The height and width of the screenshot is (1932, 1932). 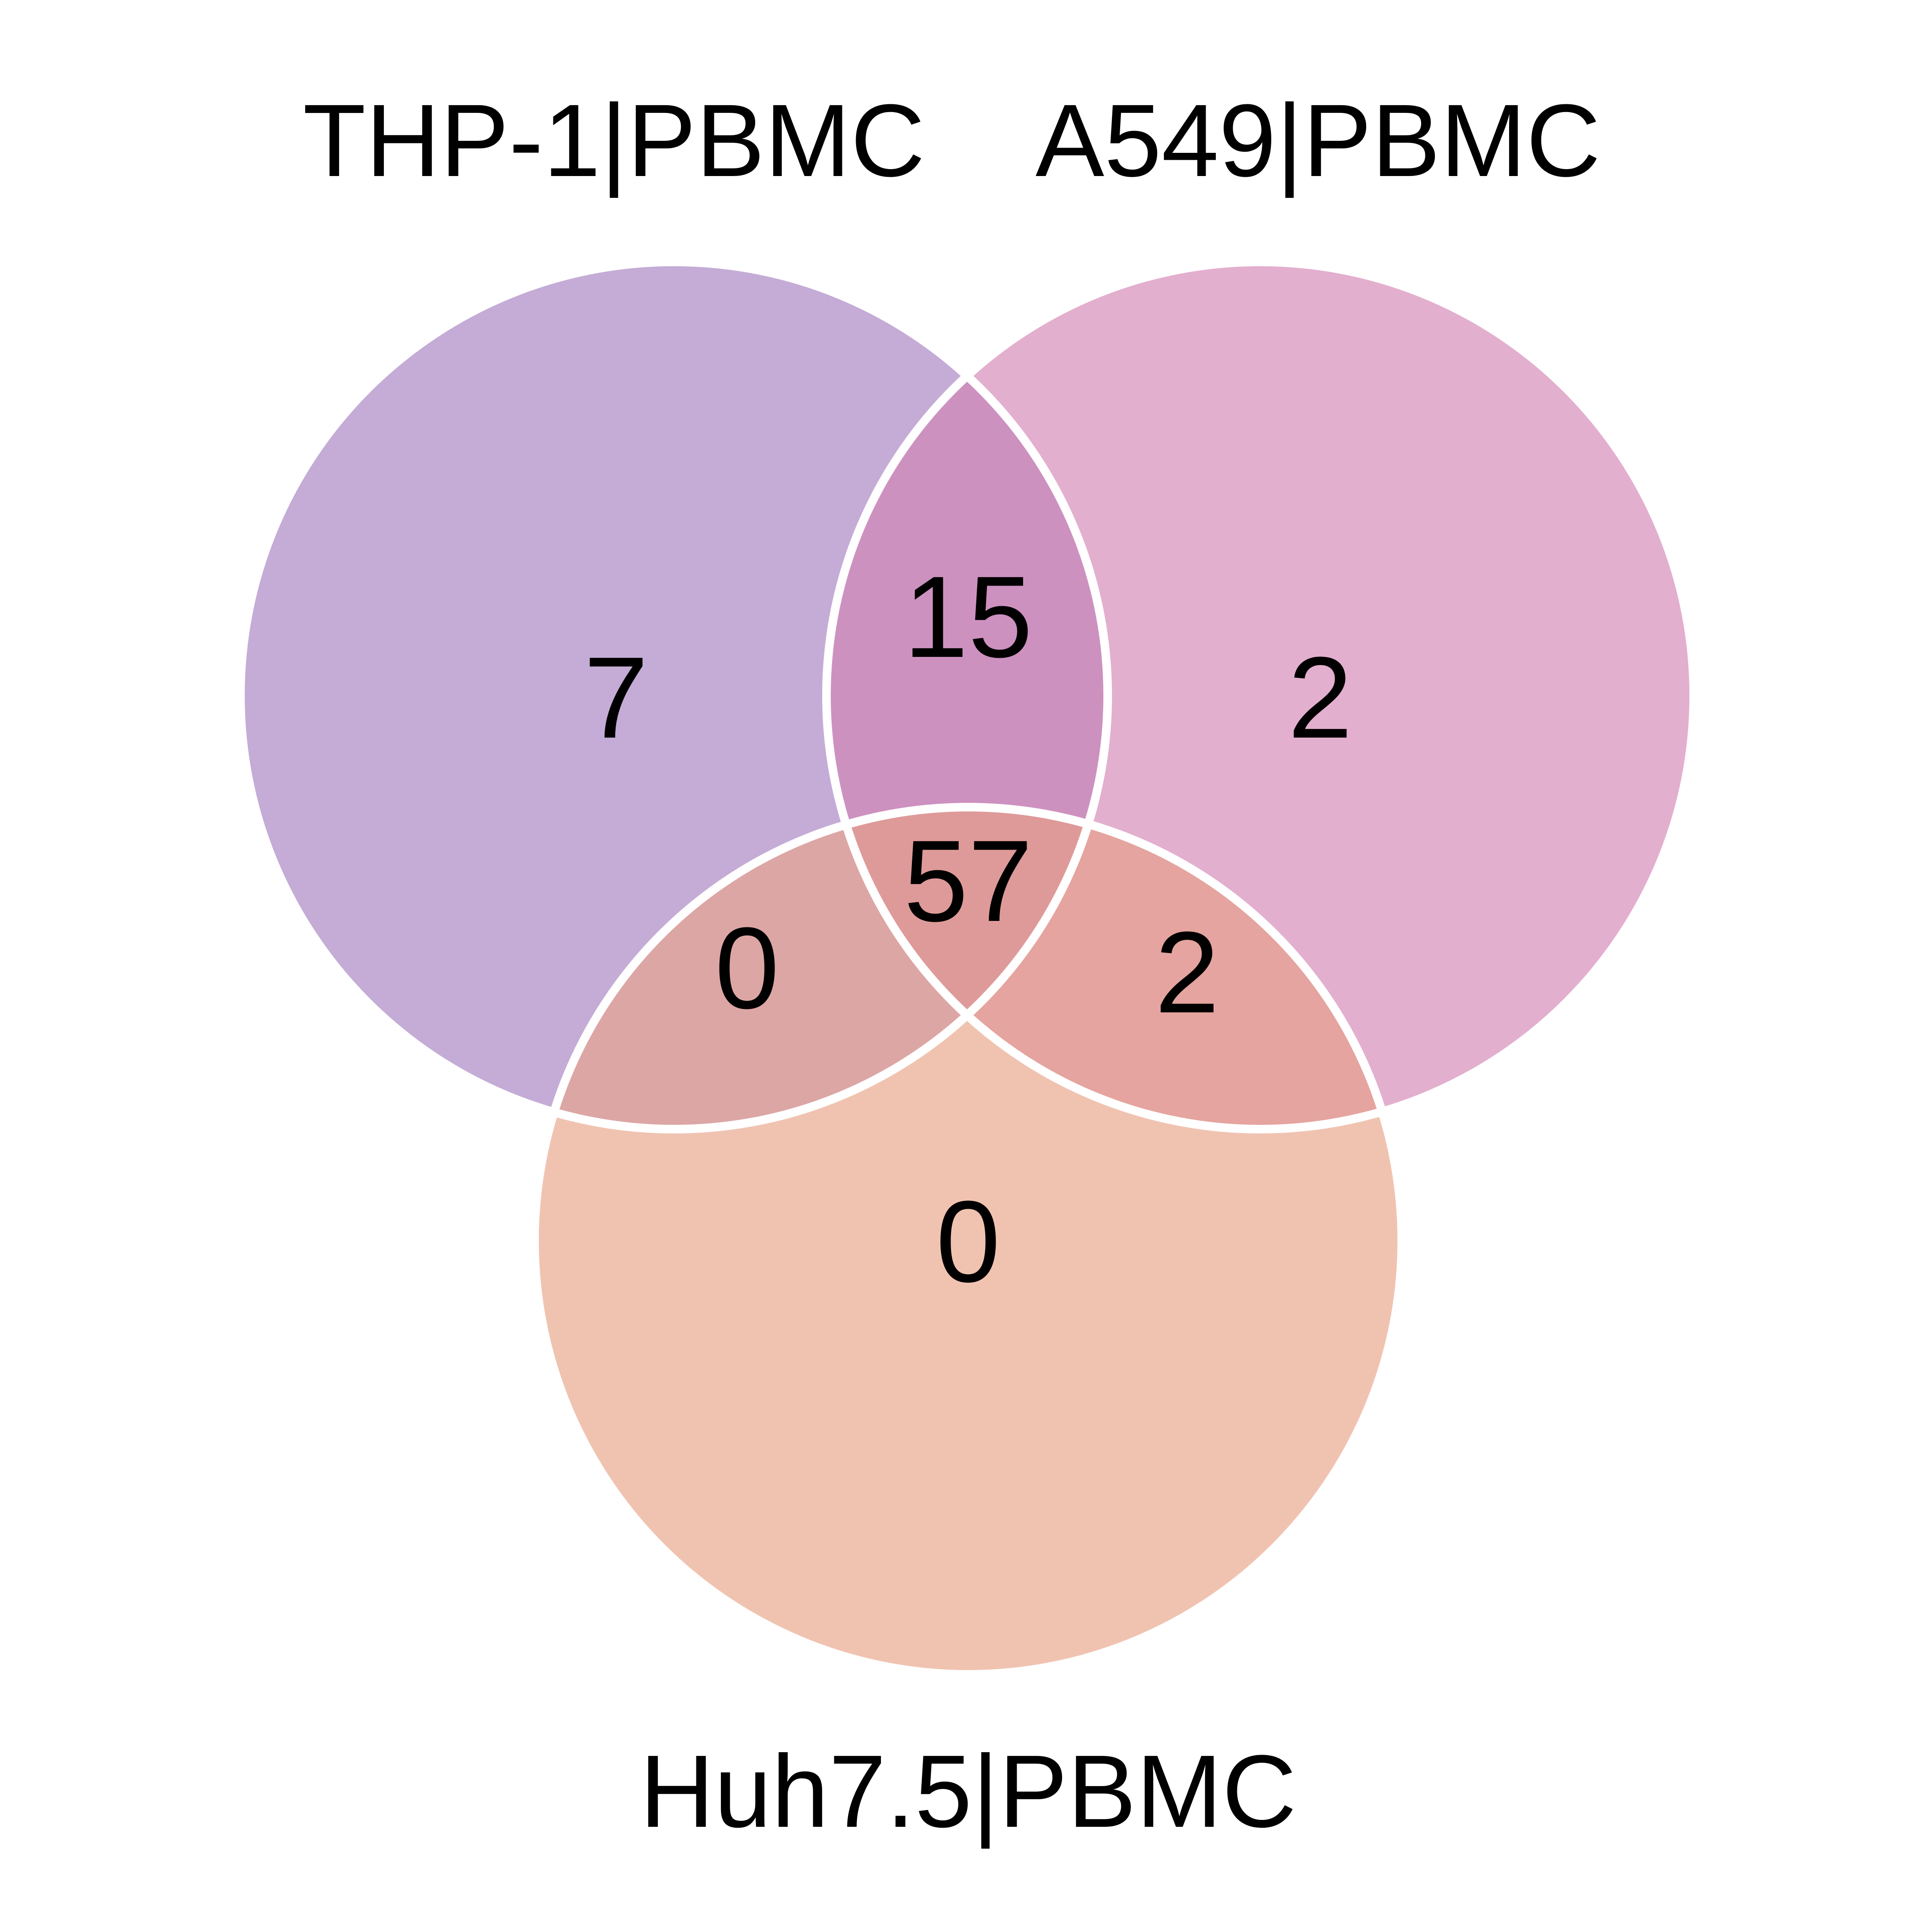 I want to click on count-only-huh75: 0, so click(x=968, y=1241).